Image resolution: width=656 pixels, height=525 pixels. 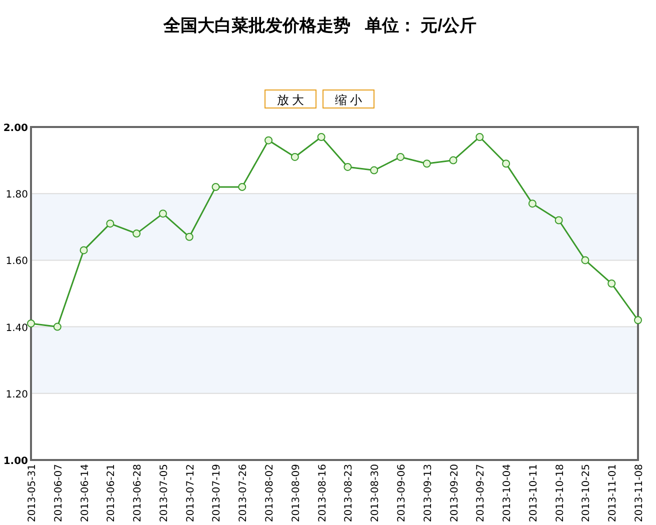 What do you see at coordinates (15, 461) in the screenshot?
I see `y-tick-label: 1.00` at bounding box center [15, 461].